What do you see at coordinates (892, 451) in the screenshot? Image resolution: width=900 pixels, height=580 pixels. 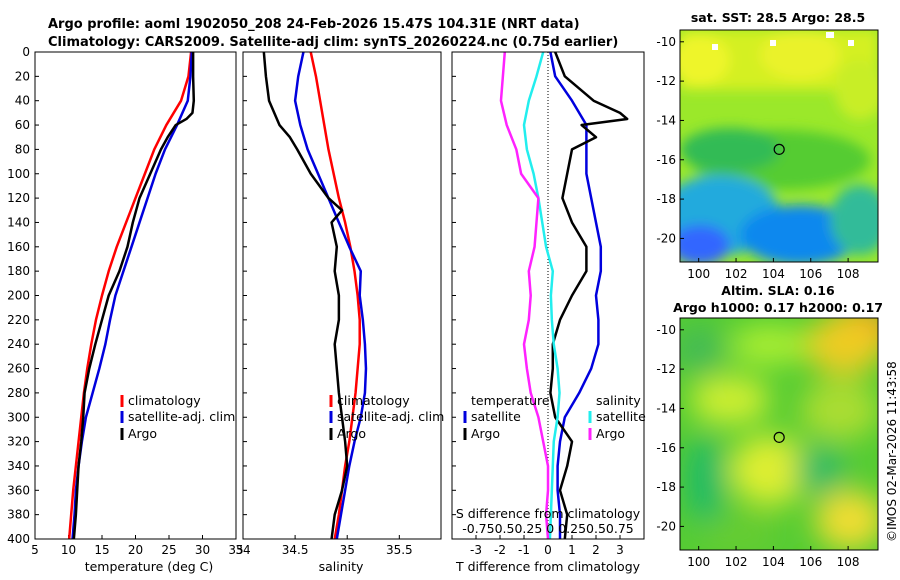 I see `imos-watermark: ©IMOS 02-Mar-2026 11:43:58` at bounding box center [892, 451].